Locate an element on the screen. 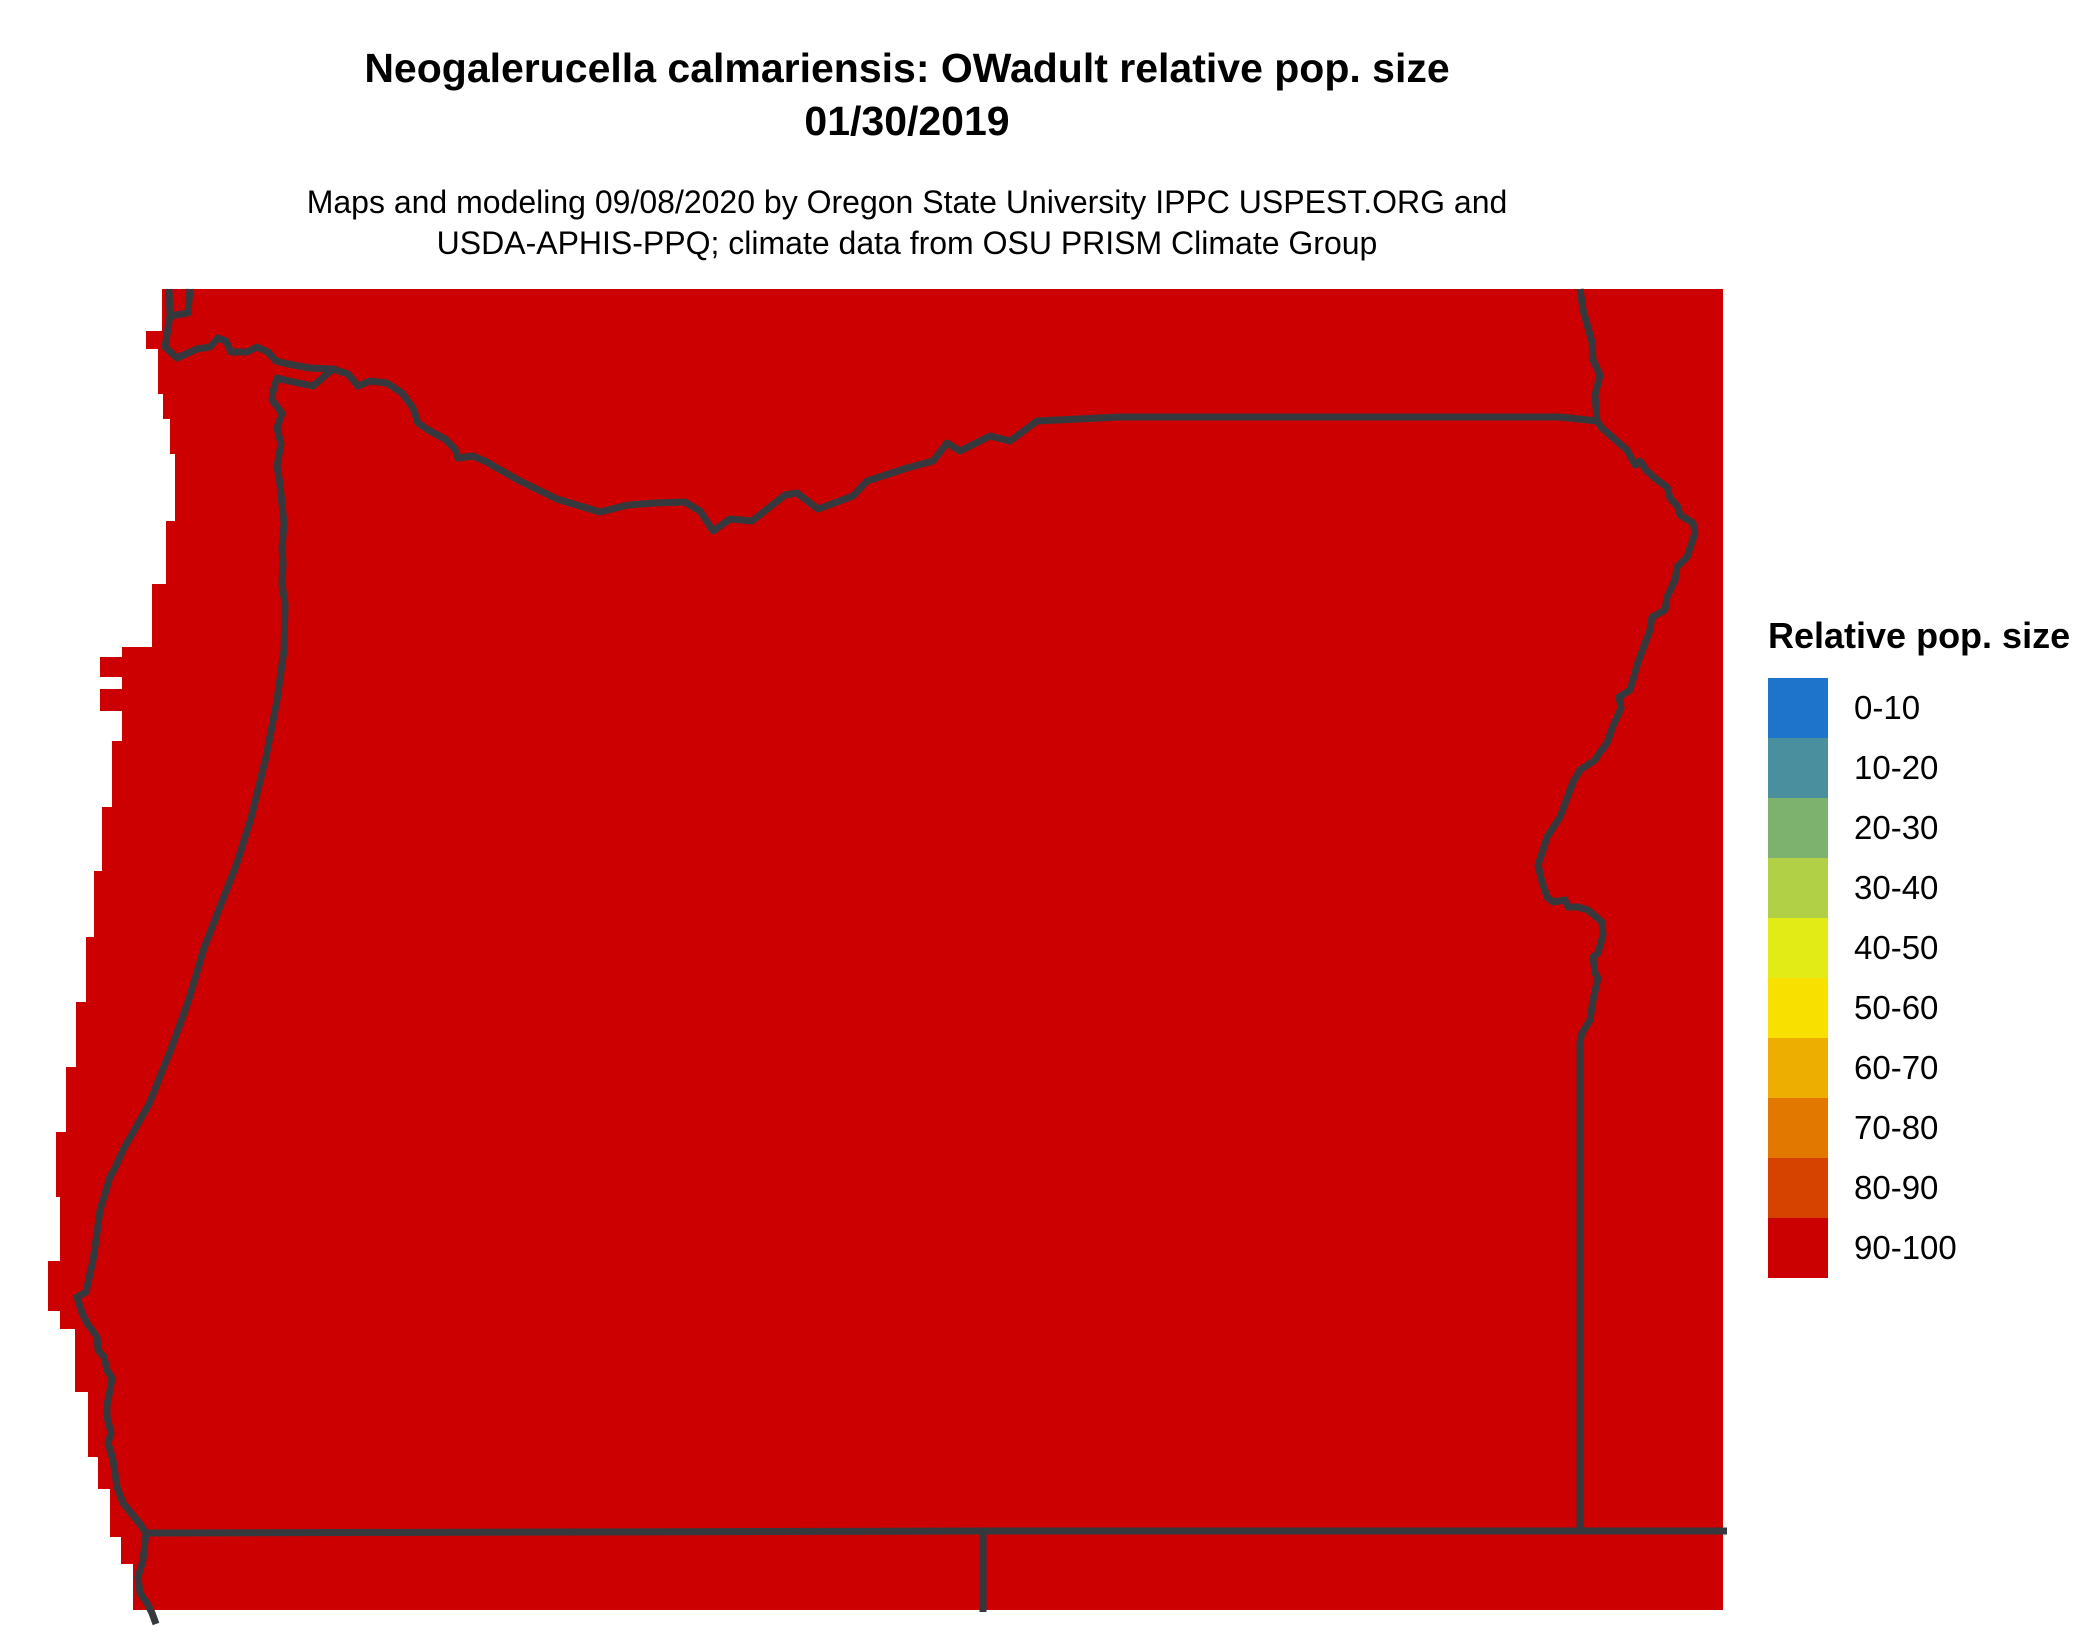  title-line-2: 01/30/2019 is located at coordinates (907, 121).